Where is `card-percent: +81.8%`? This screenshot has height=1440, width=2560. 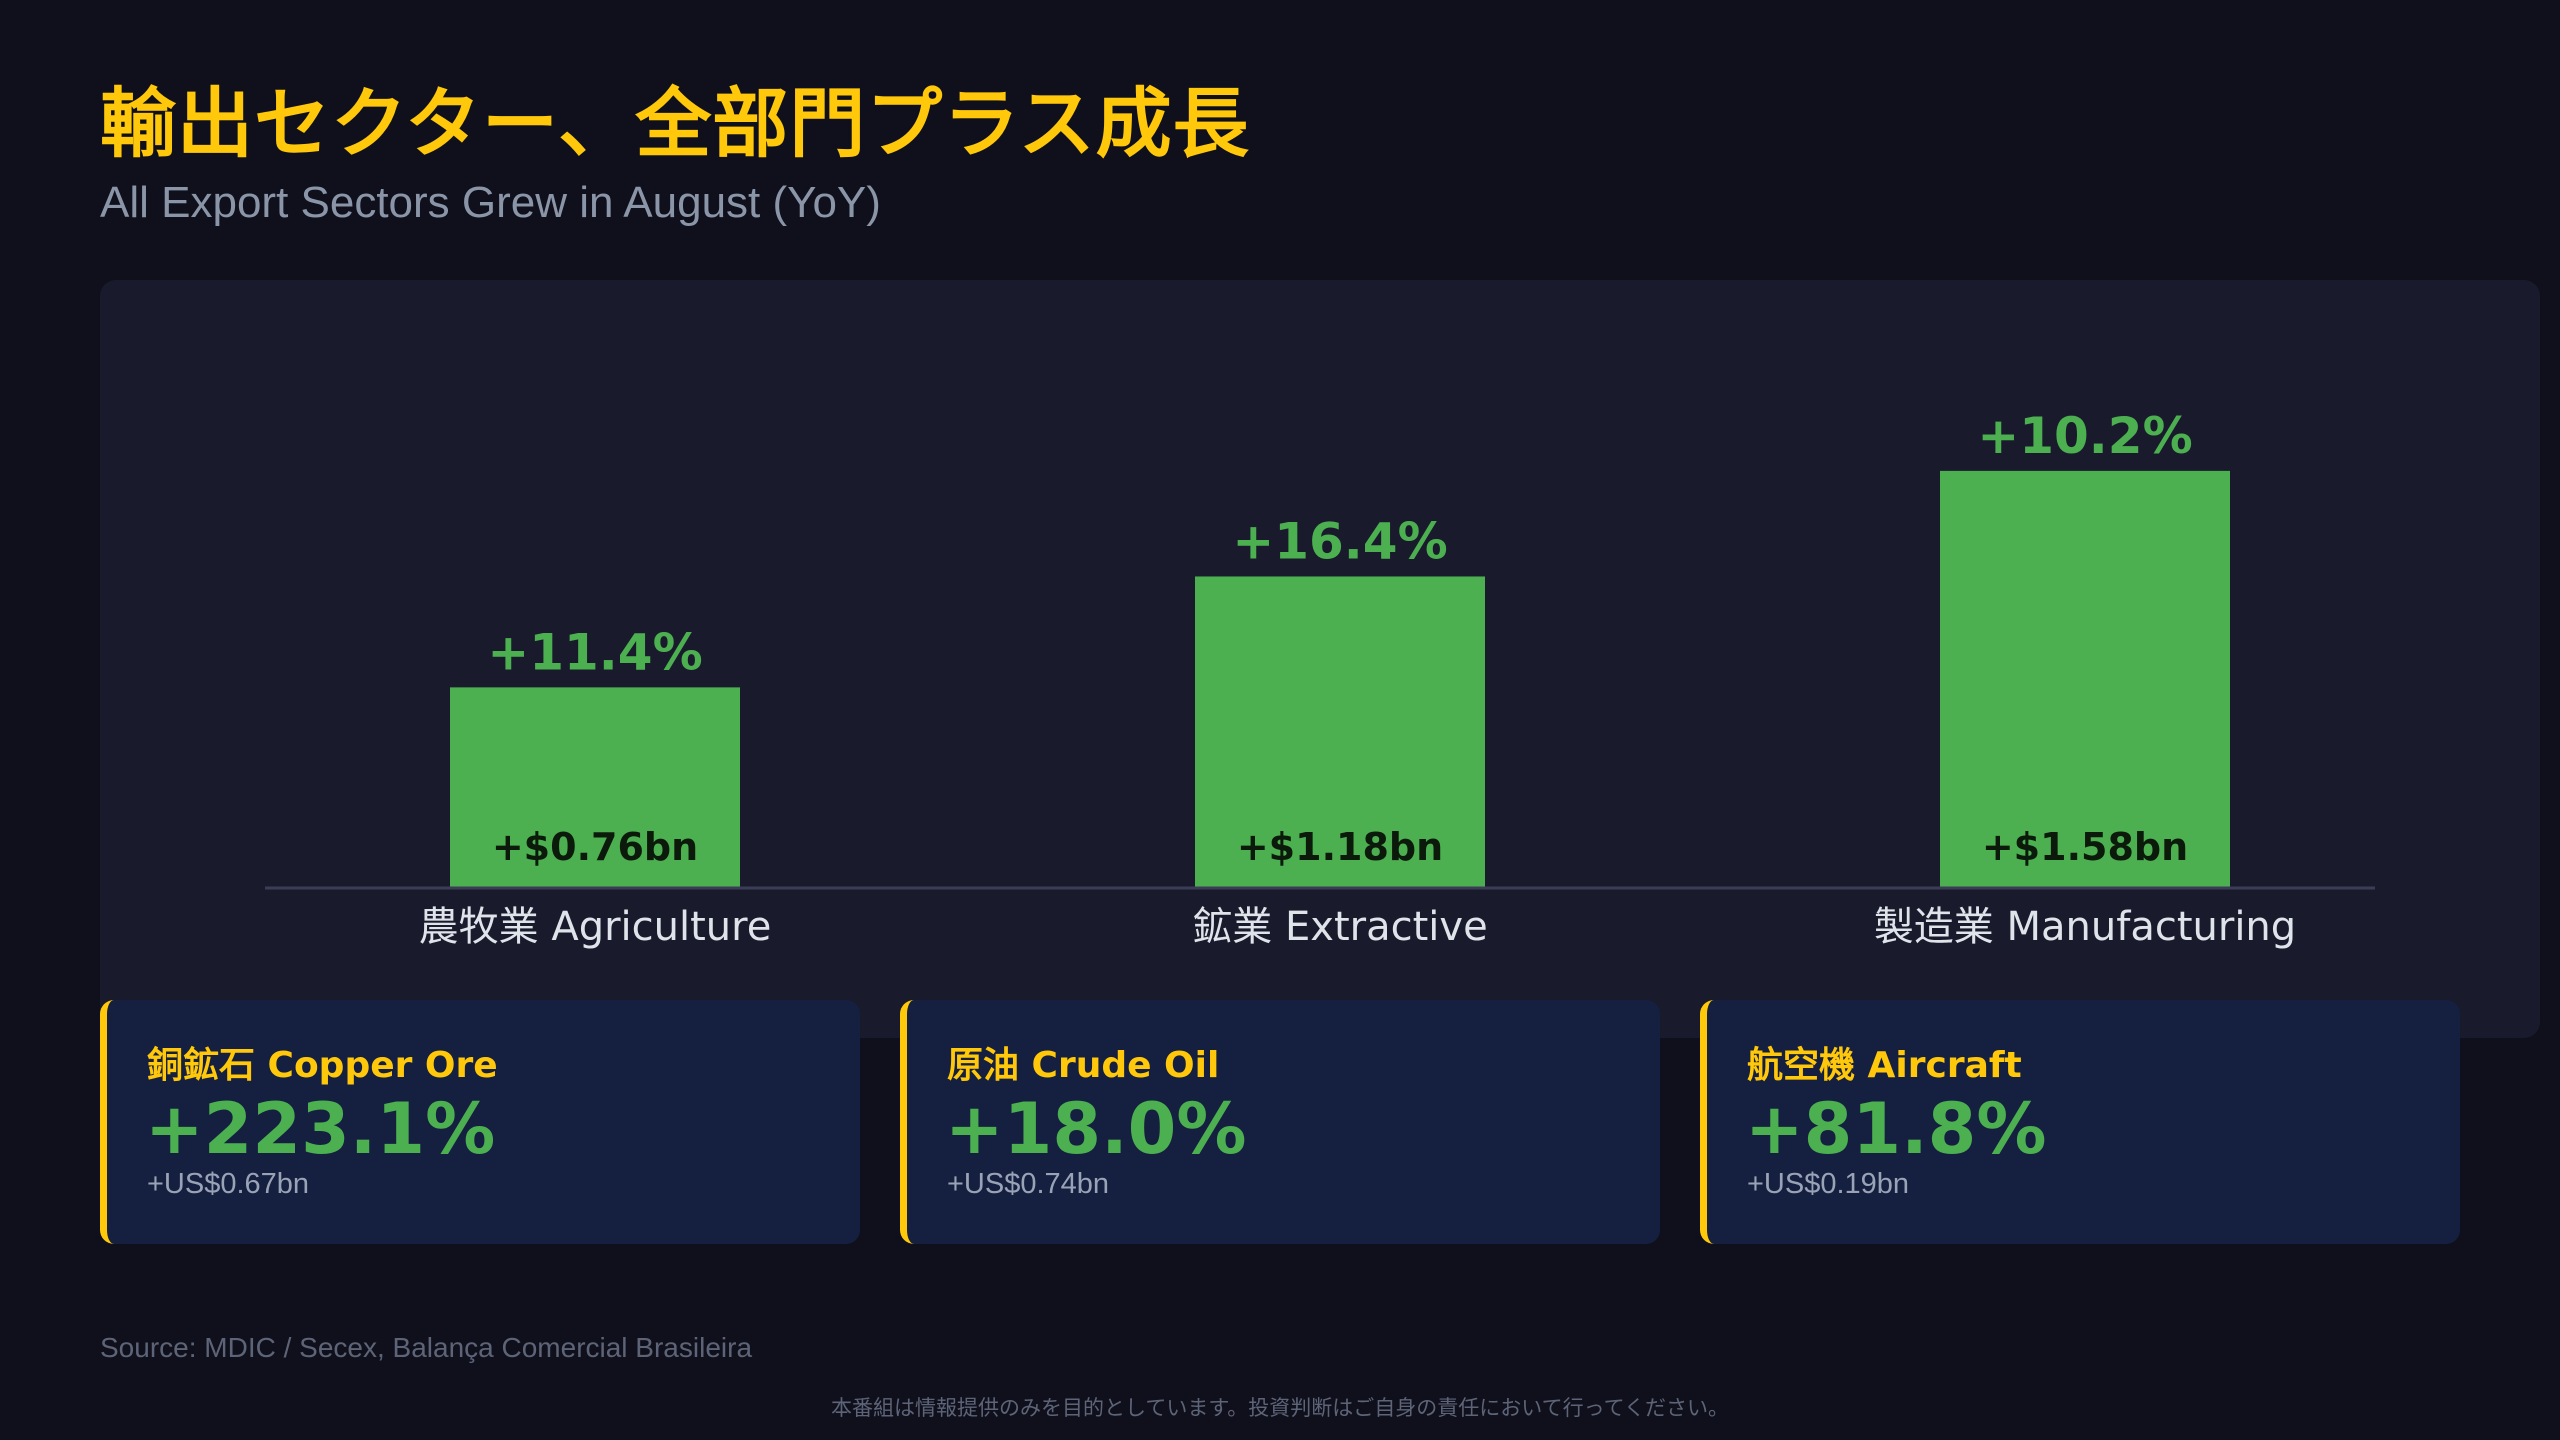 card-percent: +81.8% is located at coordinates (1896, 1129).